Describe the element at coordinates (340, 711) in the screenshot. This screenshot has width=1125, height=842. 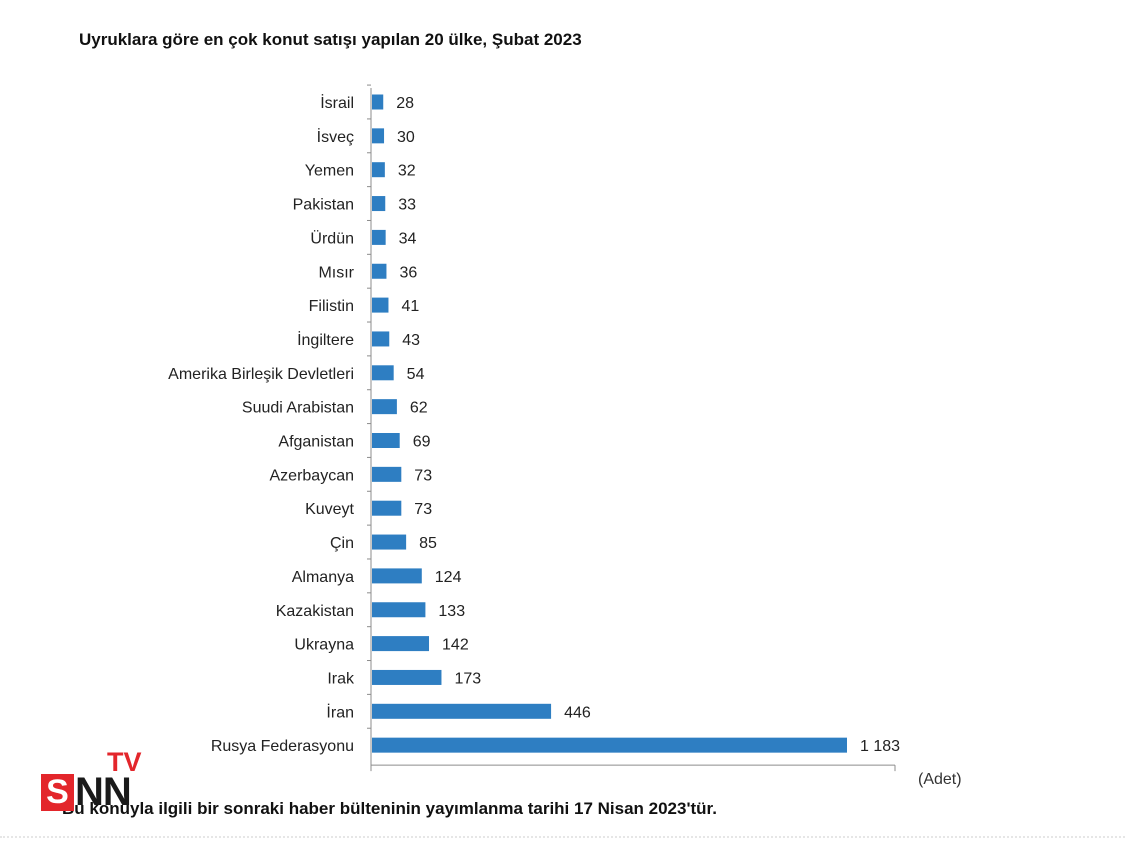
I see `category-label: İran` at that location.